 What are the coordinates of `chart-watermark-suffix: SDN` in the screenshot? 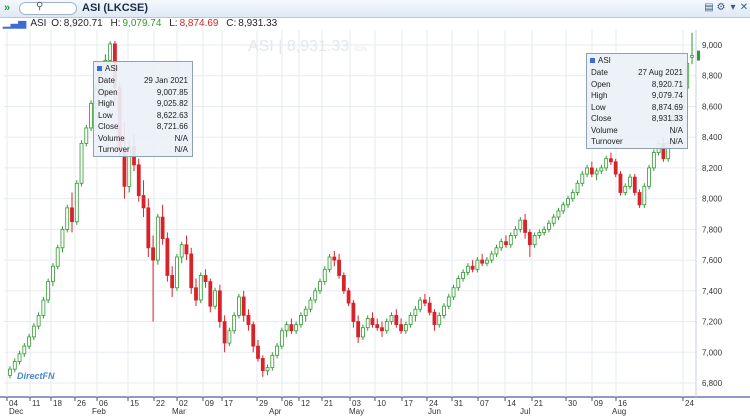 It's located at (360, 50).